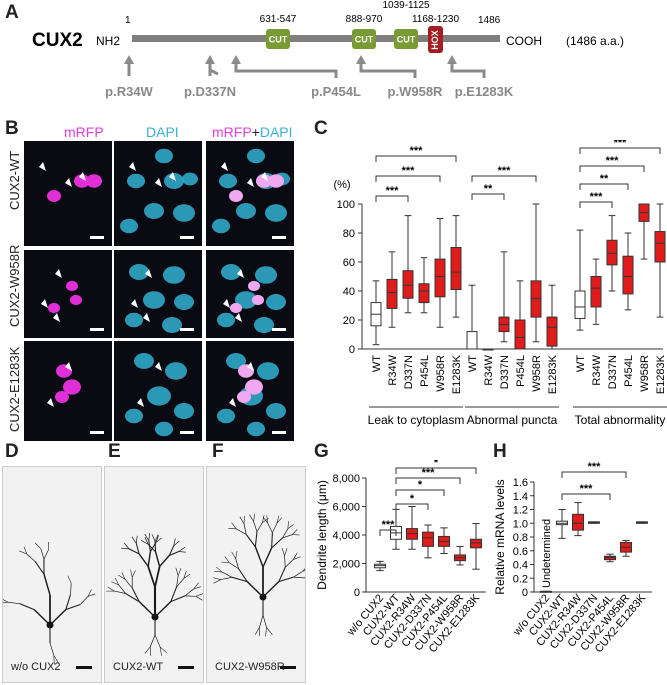  What do you see at coordinates (213, 69) in the screenshot?
I see `mutation-arrow` at bounding box center [213, 69].